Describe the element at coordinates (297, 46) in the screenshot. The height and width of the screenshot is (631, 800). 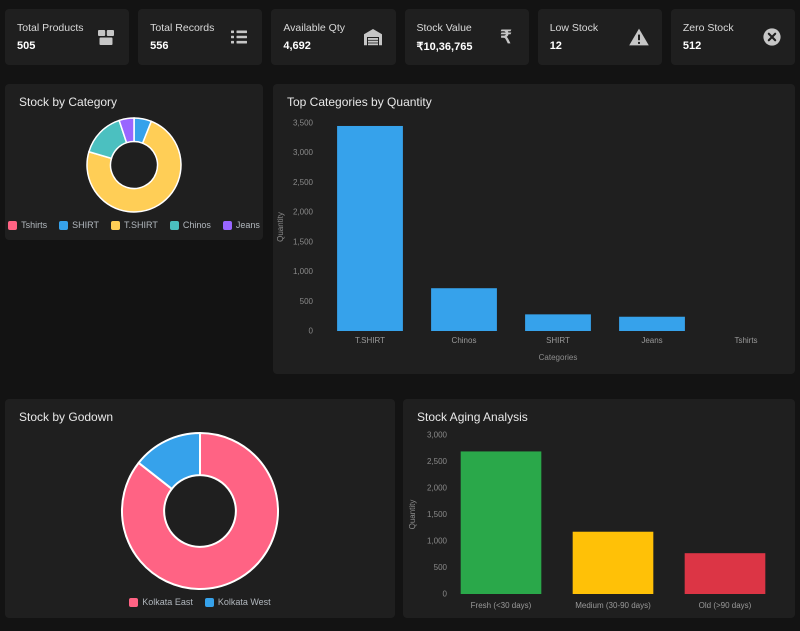
I see `stat-card-value: 4,692` at that location.